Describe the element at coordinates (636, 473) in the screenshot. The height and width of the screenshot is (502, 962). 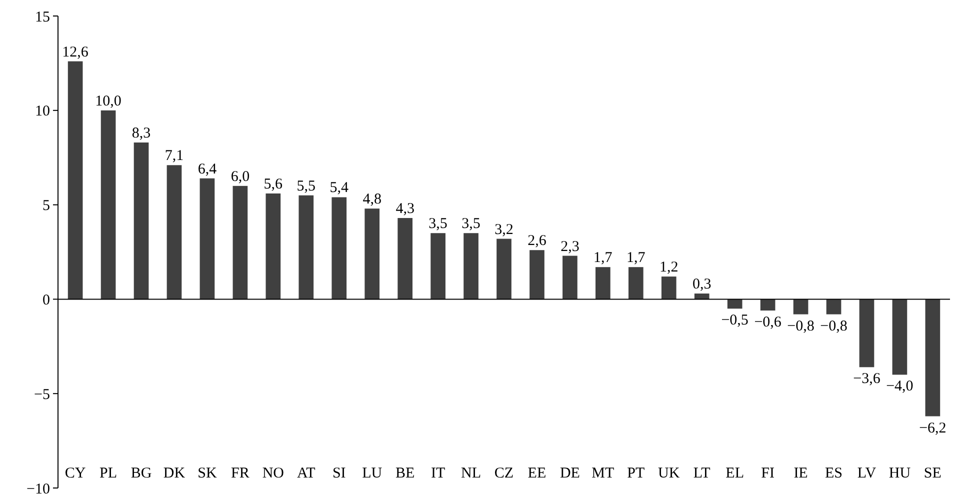
I see `x-tick-label: PT` at that location.